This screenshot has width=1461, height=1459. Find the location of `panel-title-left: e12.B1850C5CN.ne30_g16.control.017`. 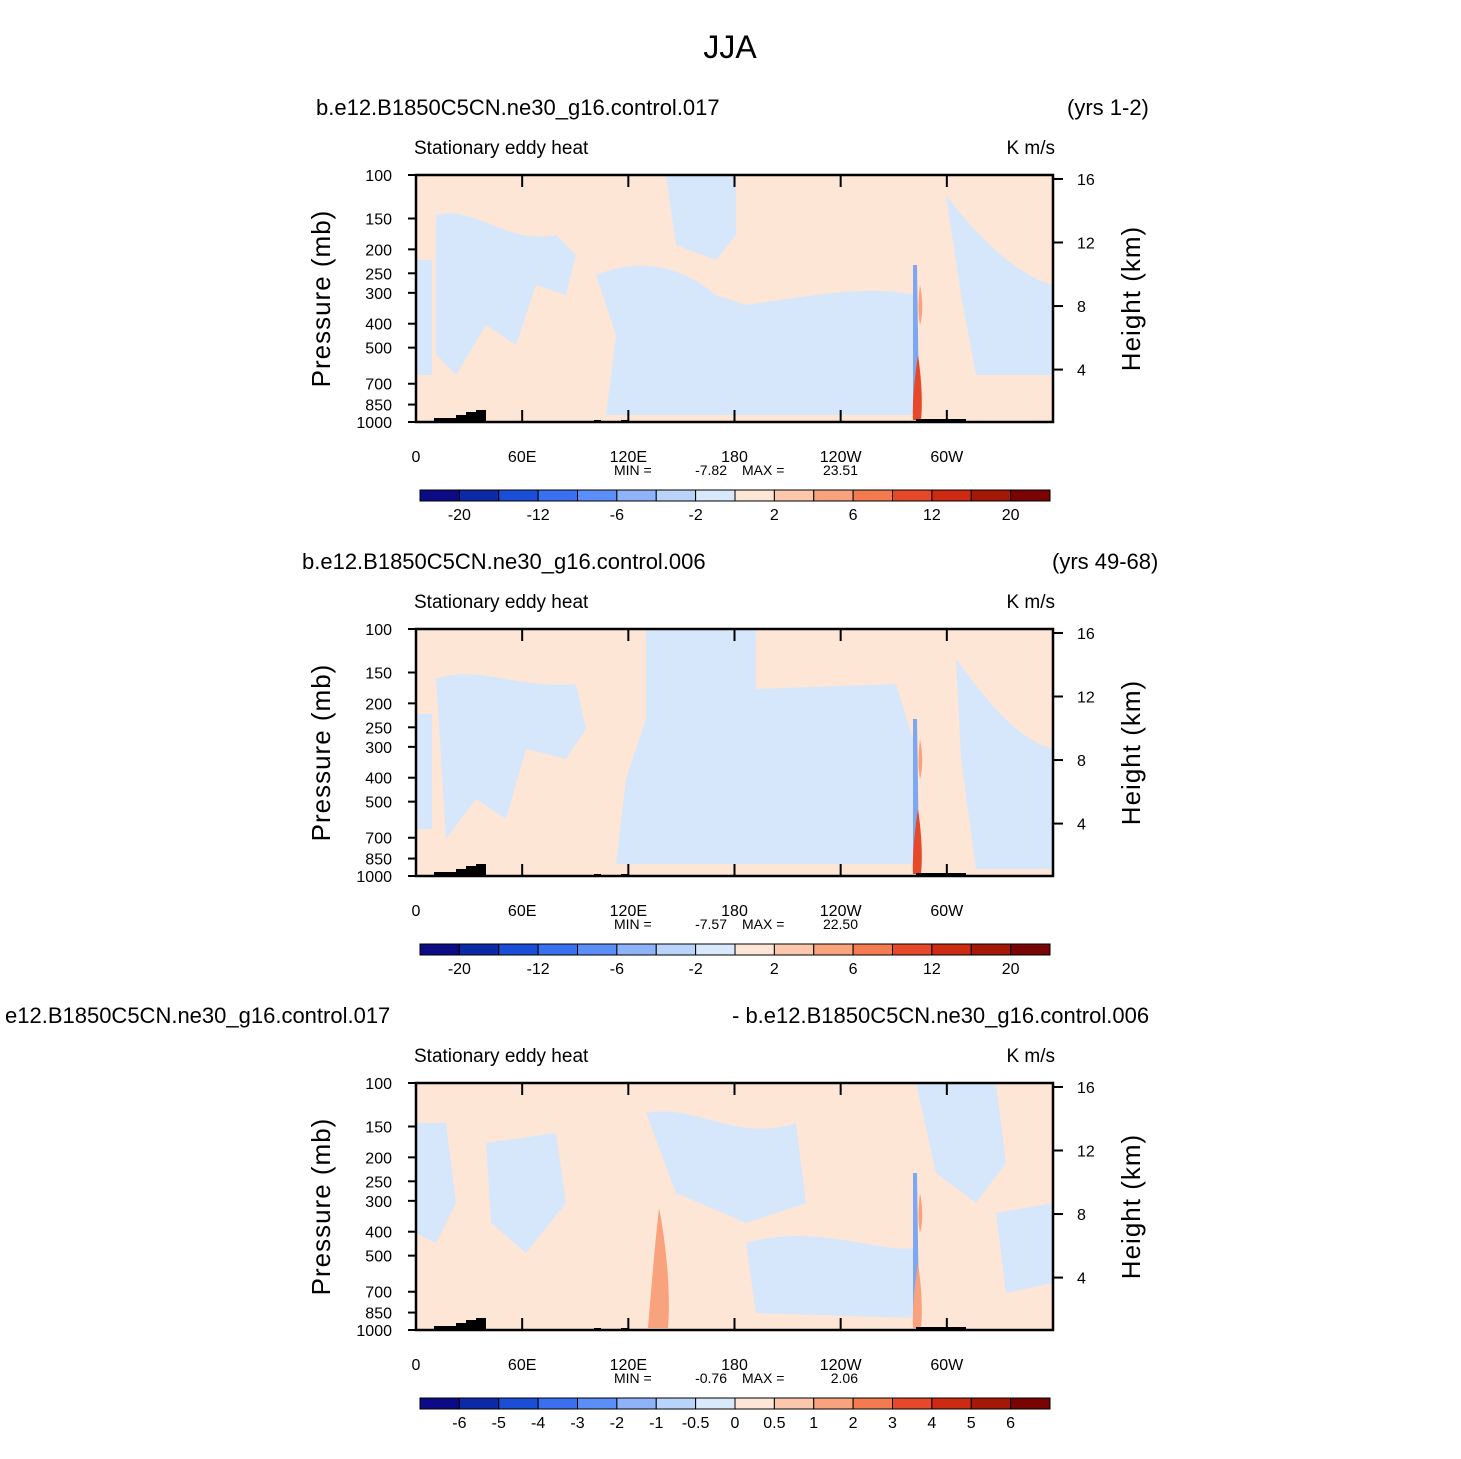

panel-title-left: e12.B1850C5CN.ne30_g16.control.017 is located at coordinates (197, 1015).